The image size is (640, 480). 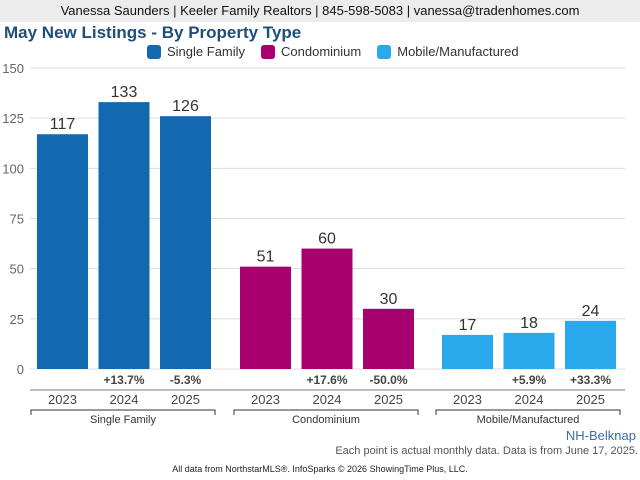 What do you see at coordinates (528, 420) in the screenshot?
I see `group-label: Mobile/Manufactured` at bounding box center [528, 420].